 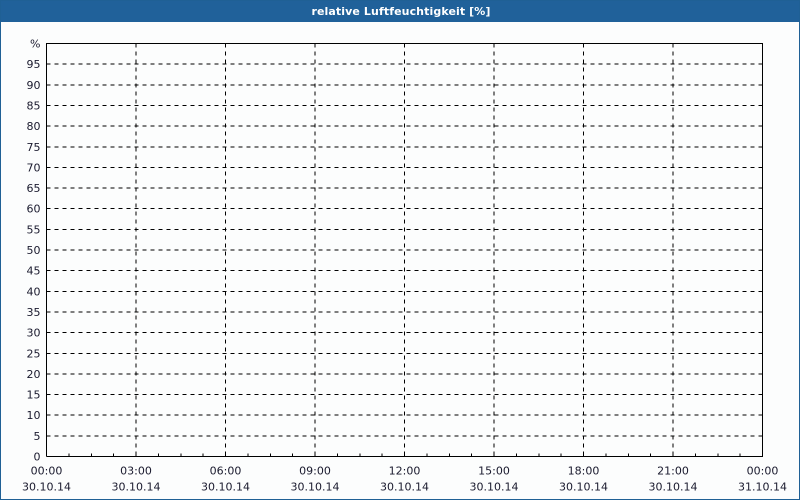 I want to click on y-axis-tick-label: 55, so click(x=34, y=229).